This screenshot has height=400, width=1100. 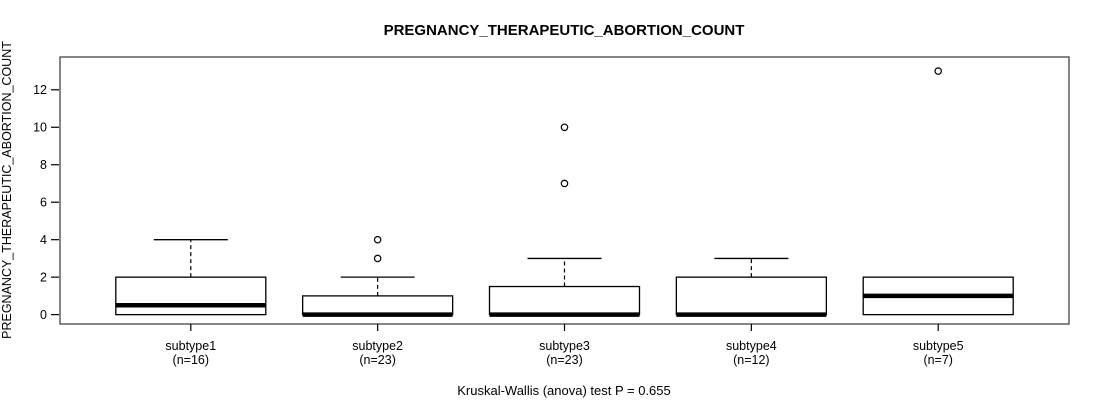 What do you see at coordinates (190, 346) in the screenshot?
I see `x-axis-label-subtype1: subtype1` at bounding box center [190, 346].